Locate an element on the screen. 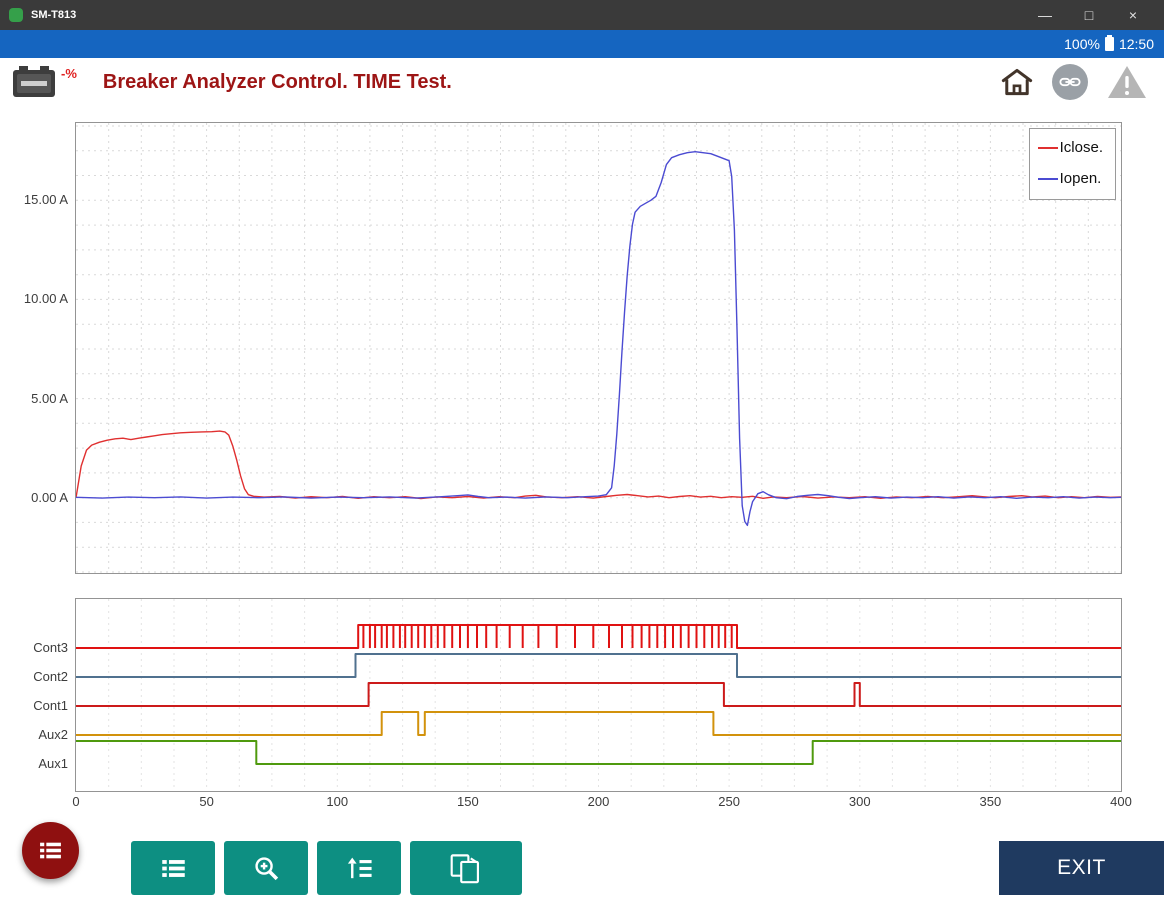  page-title: Breaker Analyzer Control. TIME Test. is located at coordinates (277, 81).